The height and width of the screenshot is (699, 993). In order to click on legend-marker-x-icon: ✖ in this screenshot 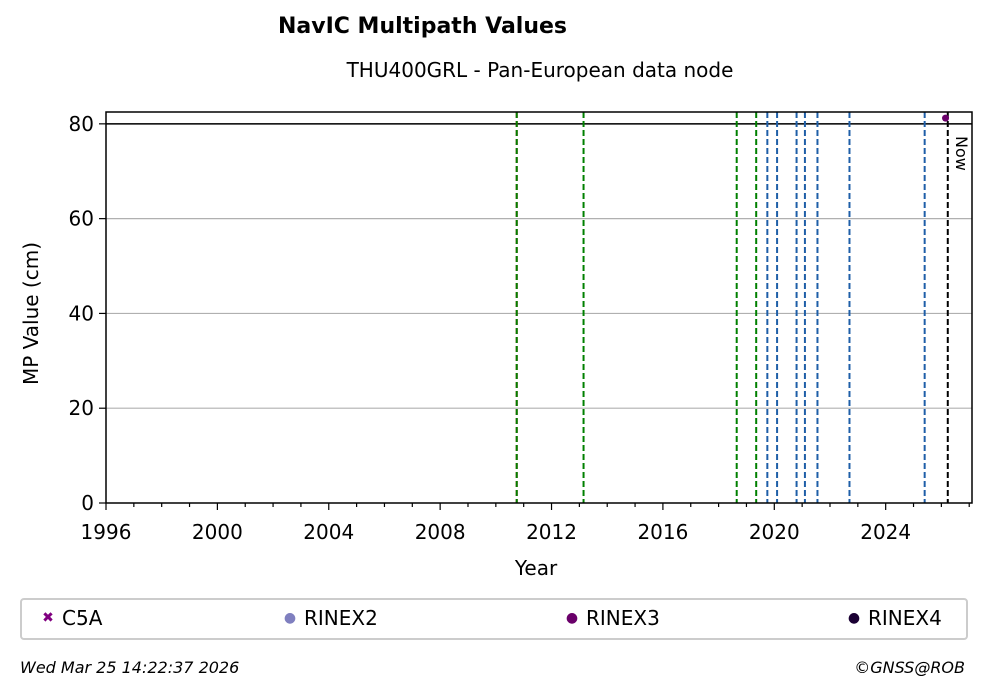, I will do `click(48, 618)`.